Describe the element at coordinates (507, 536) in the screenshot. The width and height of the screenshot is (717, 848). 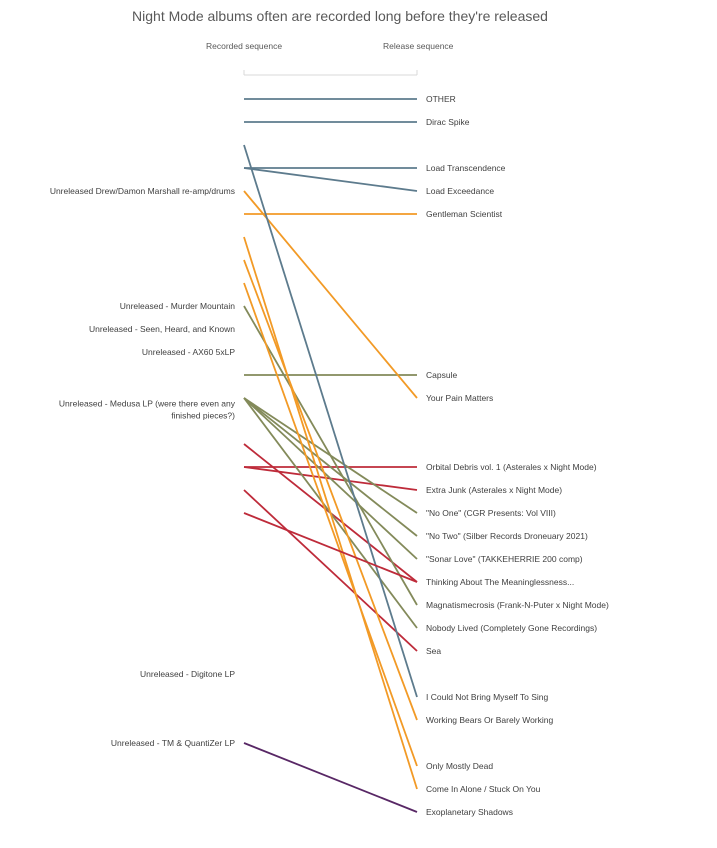
I see `release-label: "No Two" (Silber Records Droneuary 2021)` at that location.